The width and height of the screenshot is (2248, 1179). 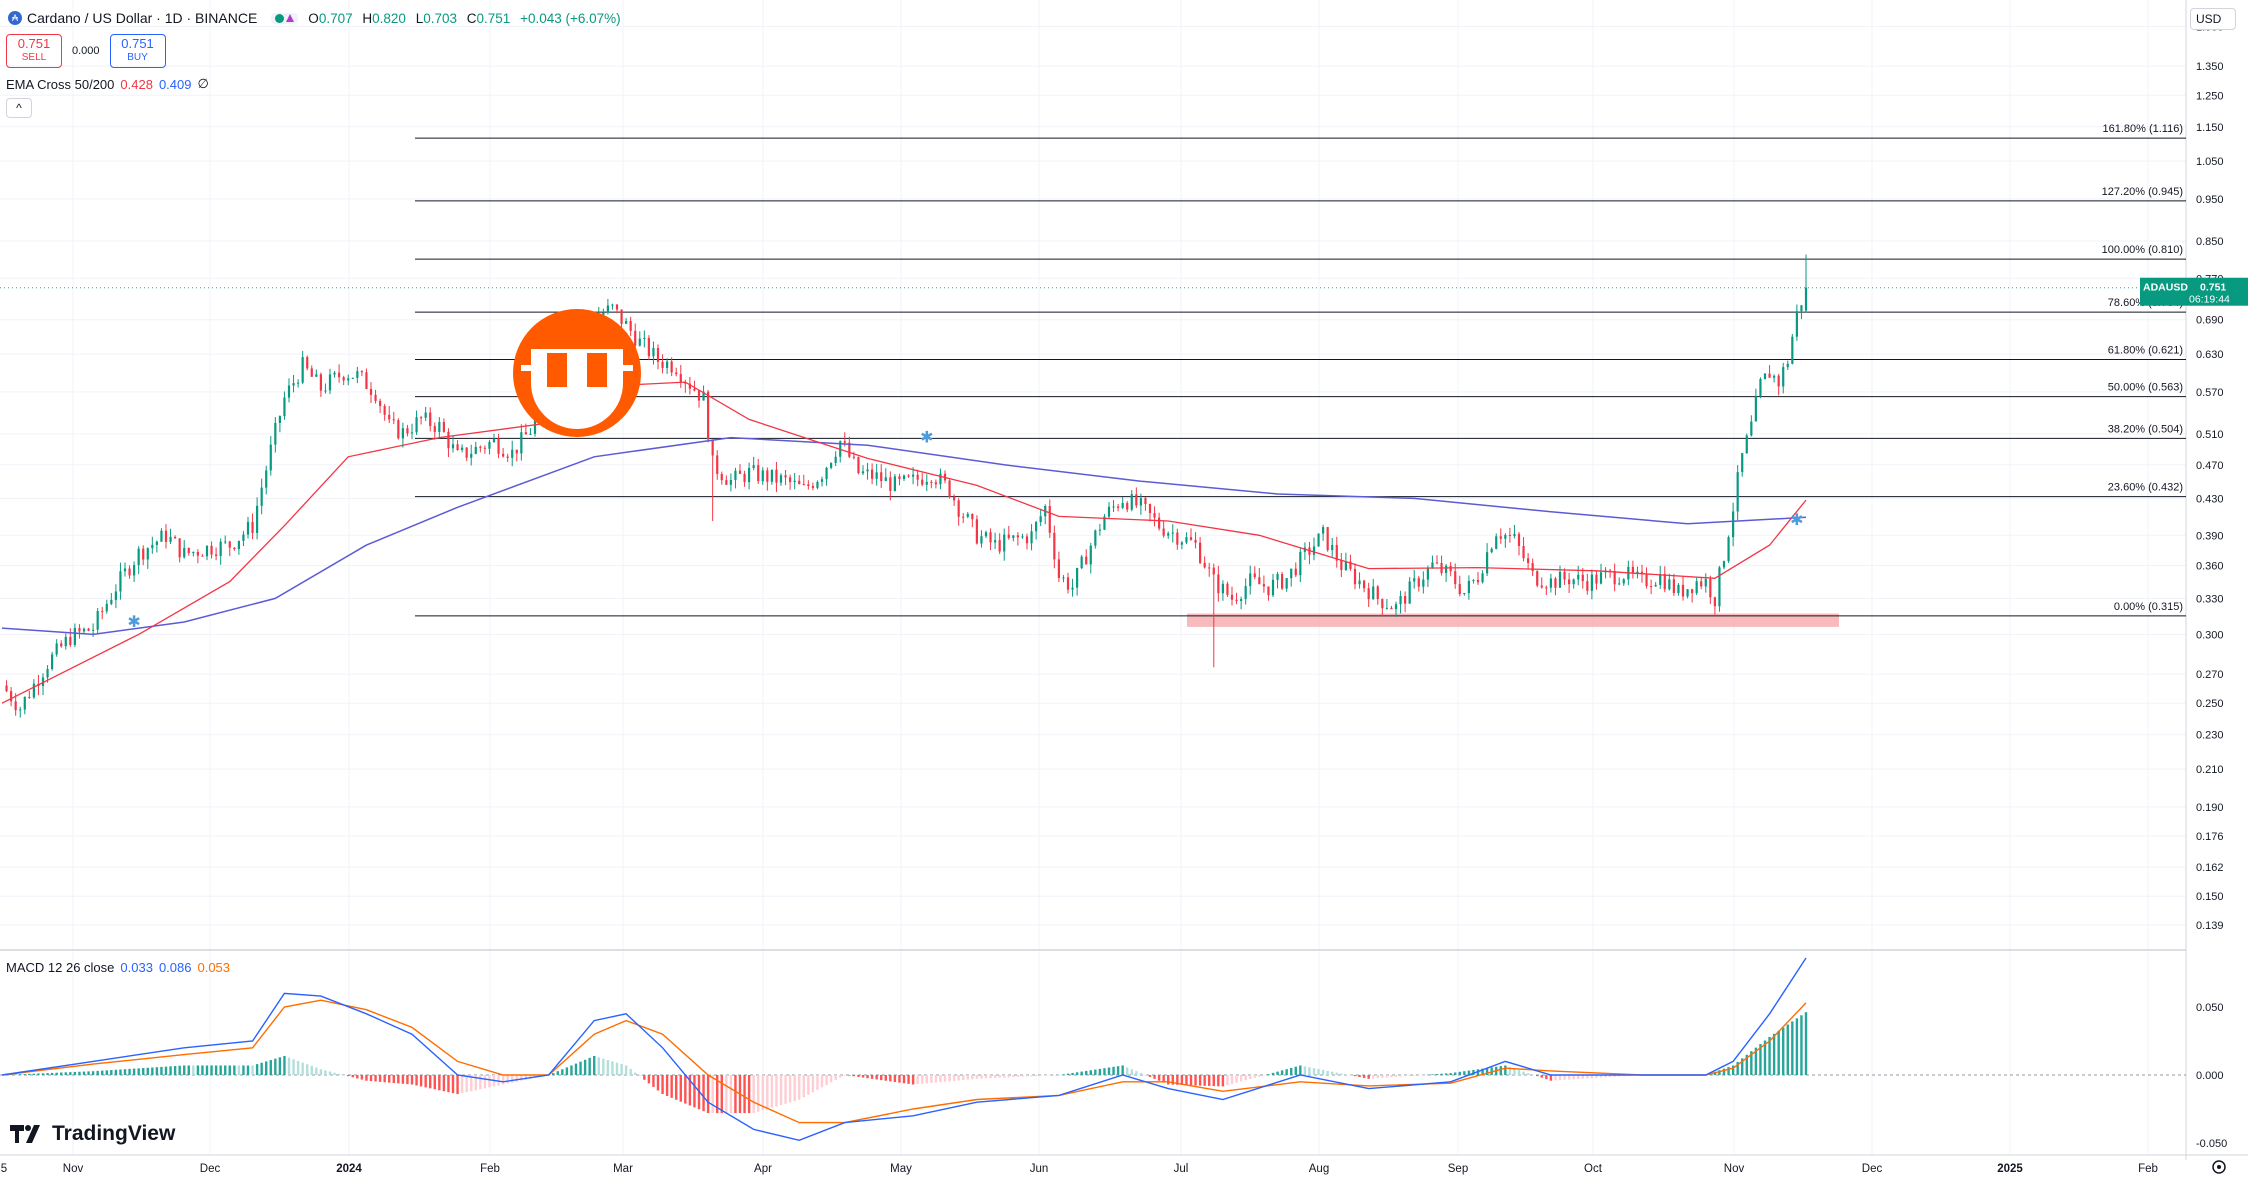 What do you see at coordinates (142, 18) in the screenshot?
I see `symbol-title: Cardano / US Dollar · 1D · BINANCE` at bounding box center [142, 18].